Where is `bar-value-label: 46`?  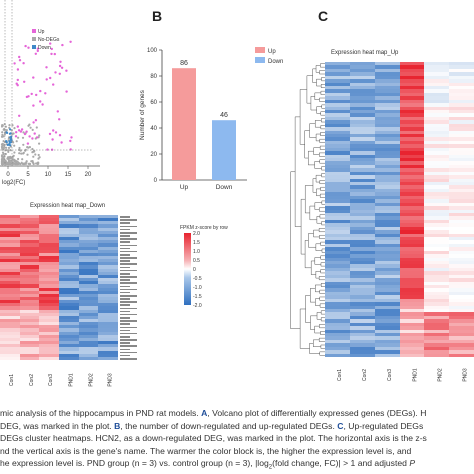 bar-value-label: 46 is located at coordinates (224, 115).